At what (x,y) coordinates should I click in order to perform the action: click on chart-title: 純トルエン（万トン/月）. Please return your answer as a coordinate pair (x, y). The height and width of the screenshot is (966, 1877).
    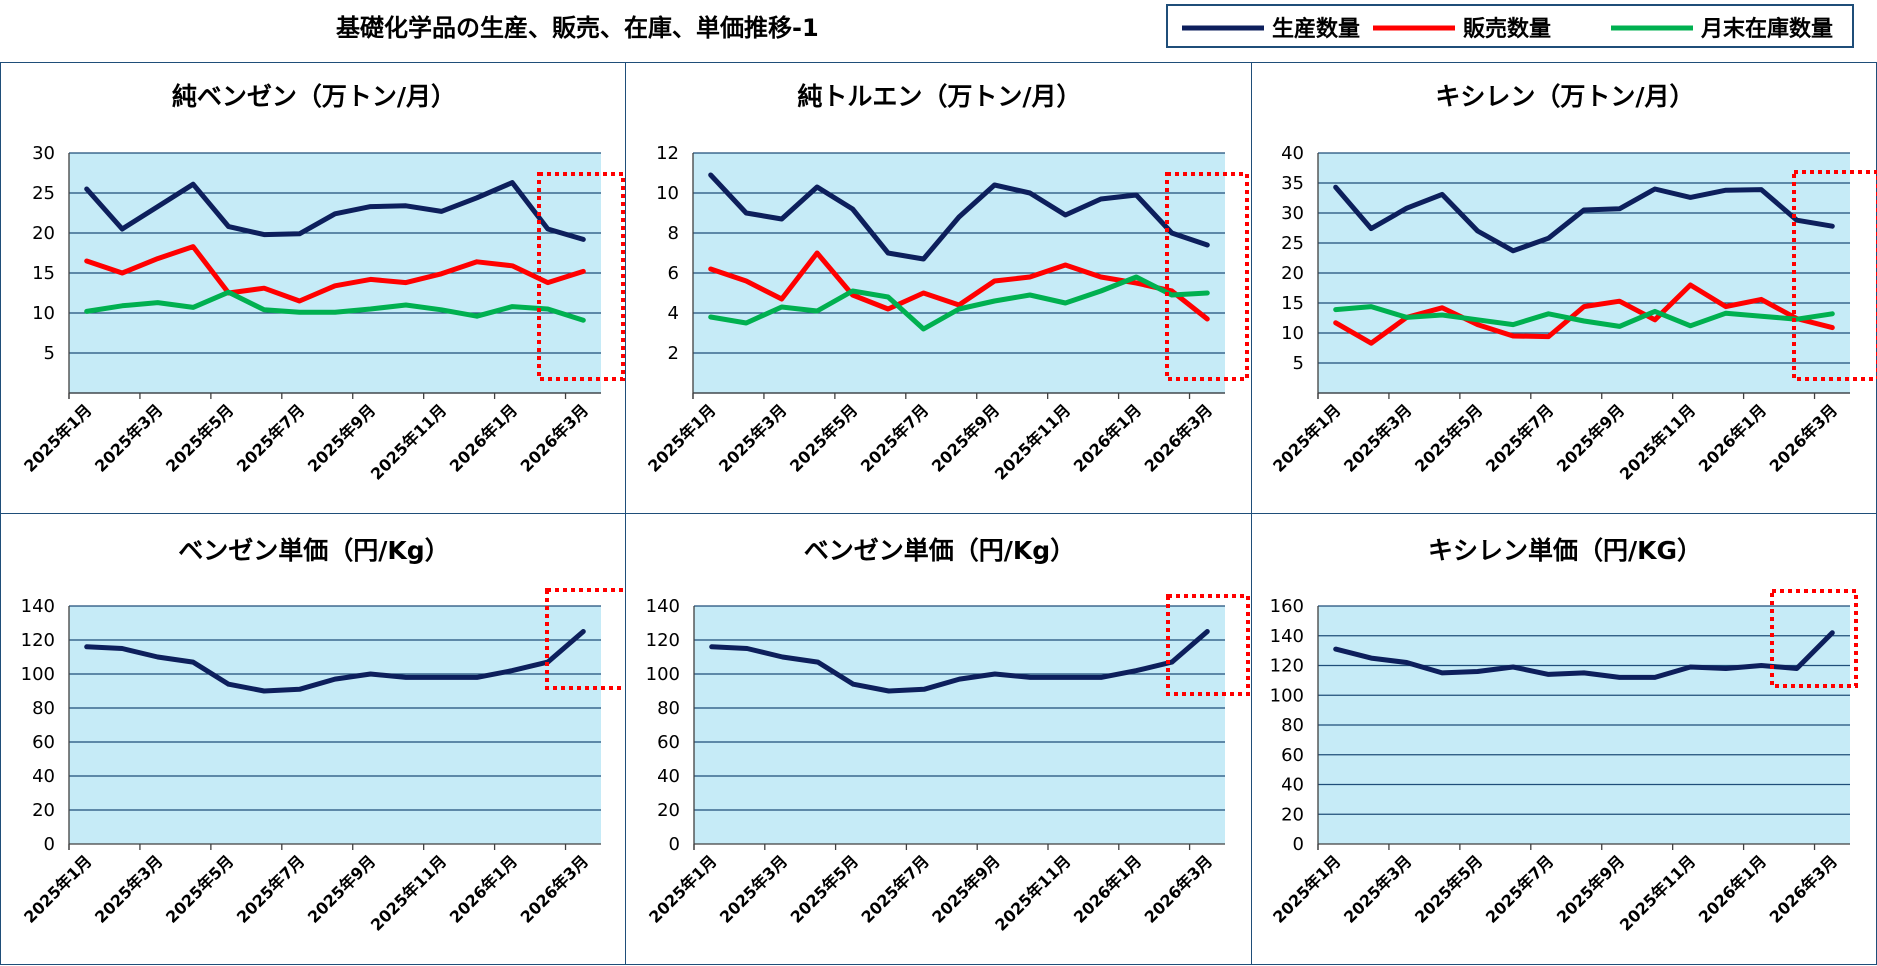
    Looking at the image, I should click on (939, 96).